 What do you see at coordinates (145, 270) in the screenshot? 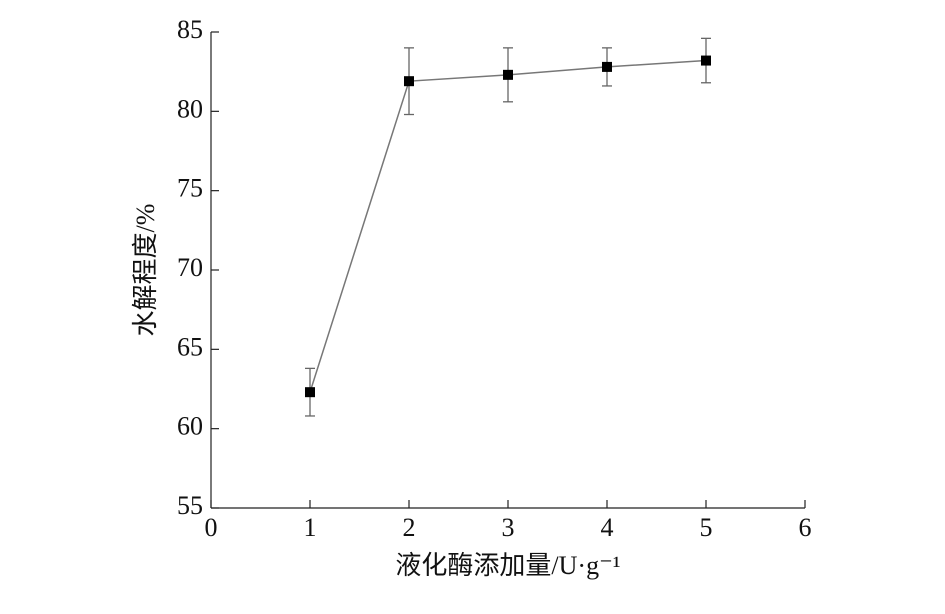
I see `y-axis-label: 水解程度/%` at bounding box center [145, 270].